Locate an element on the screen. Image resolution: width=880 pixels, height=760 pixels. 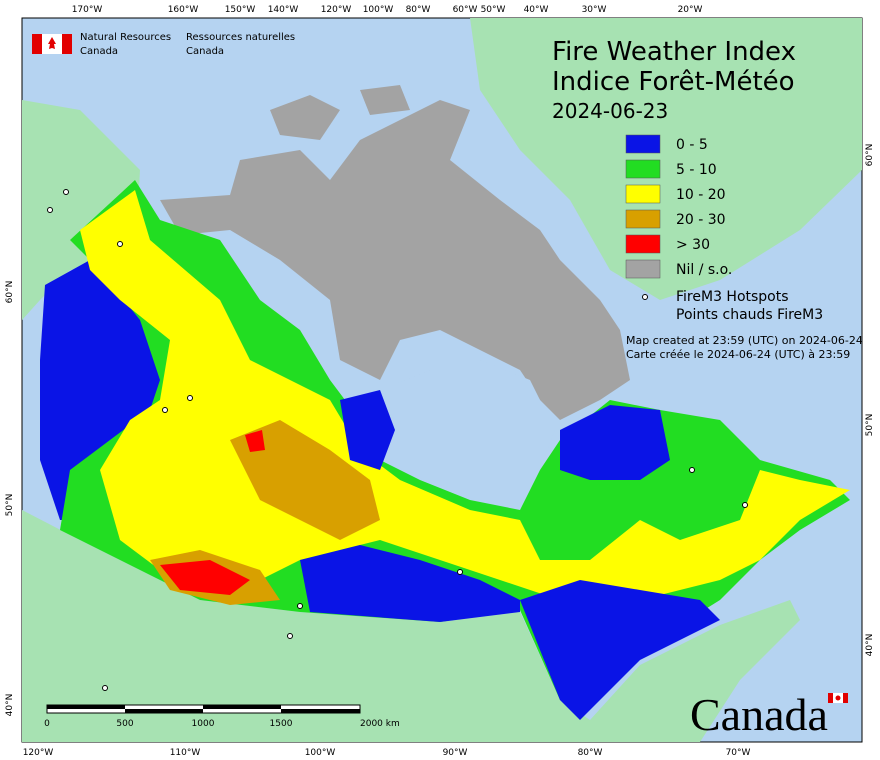
alaska is located at coordinates (81, 210).